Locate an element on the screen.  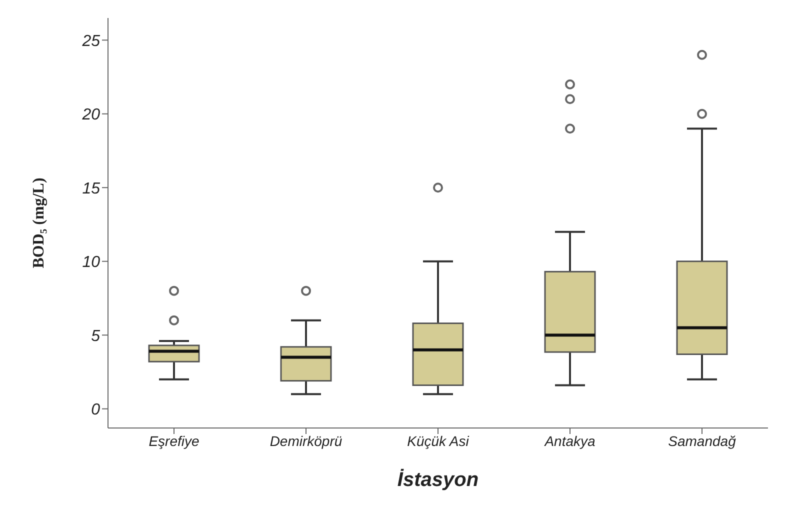
y-axis-title: BOD₅ (mg/L) is located at coordinates (39, 223).